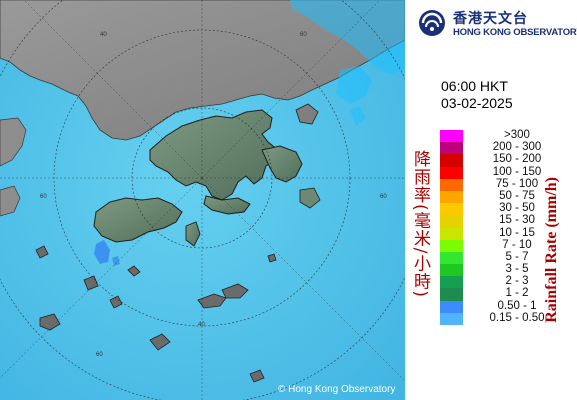  What do you see at coordinates (13, 142) in the screenshot?
I see `west-coast-land` at bounding box center [13, 142].